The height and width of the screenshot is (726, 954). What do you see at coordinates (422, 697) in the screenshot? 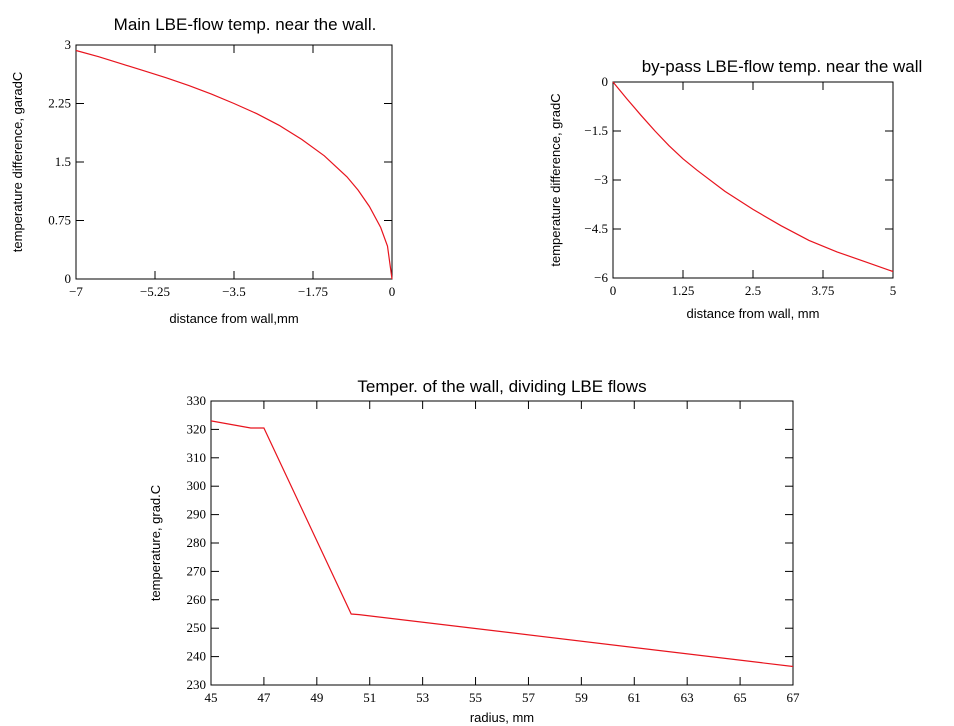
I see `chart3-x-tick-label: 53` at bounding box center [422, 697].